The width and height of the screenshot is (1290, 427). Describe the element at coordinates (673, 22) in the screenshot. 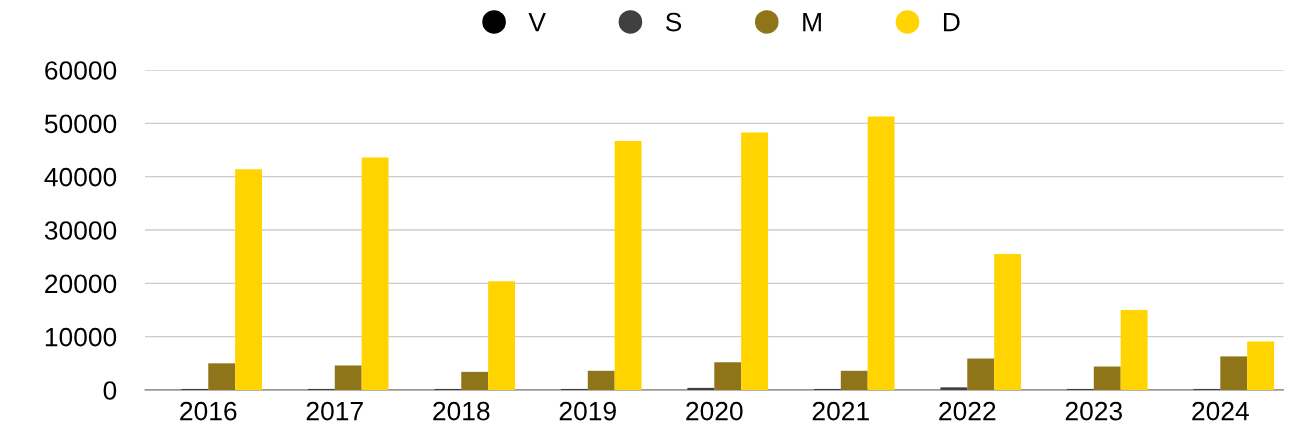

I see `legend-label: S` at that location.